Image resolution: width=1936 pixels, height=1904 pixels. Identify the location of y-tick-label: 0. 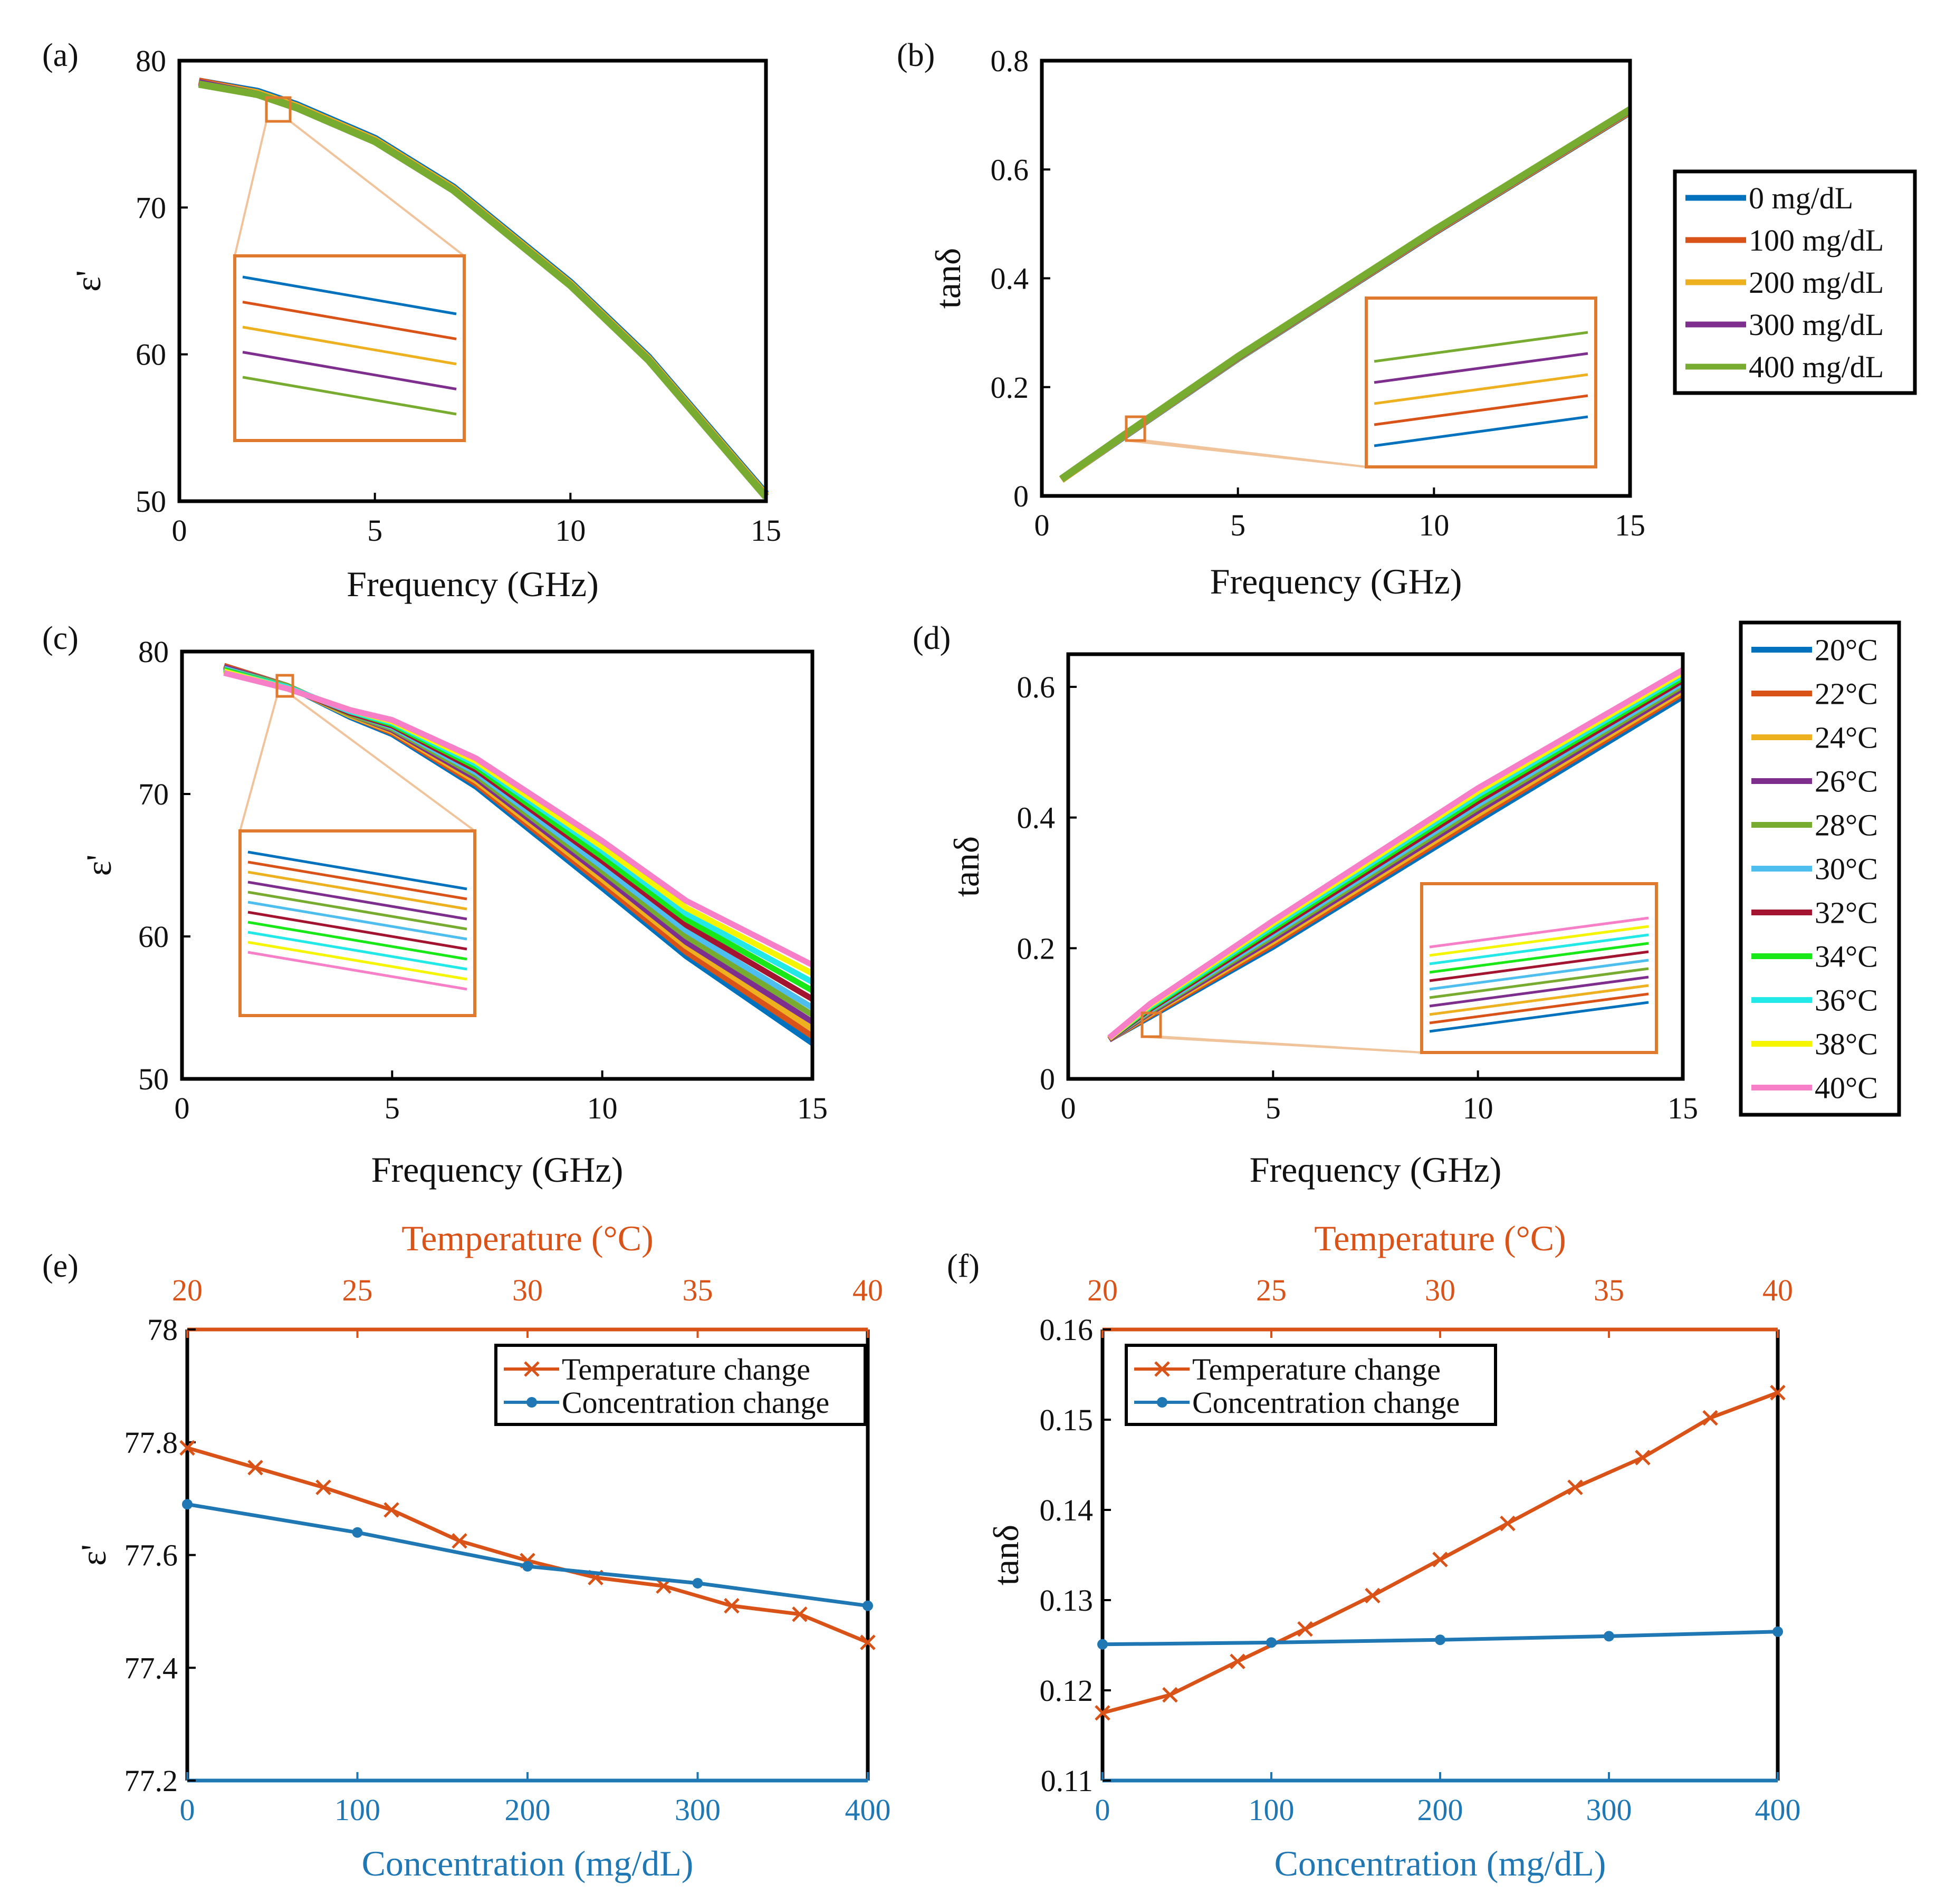
(1047, 1079).